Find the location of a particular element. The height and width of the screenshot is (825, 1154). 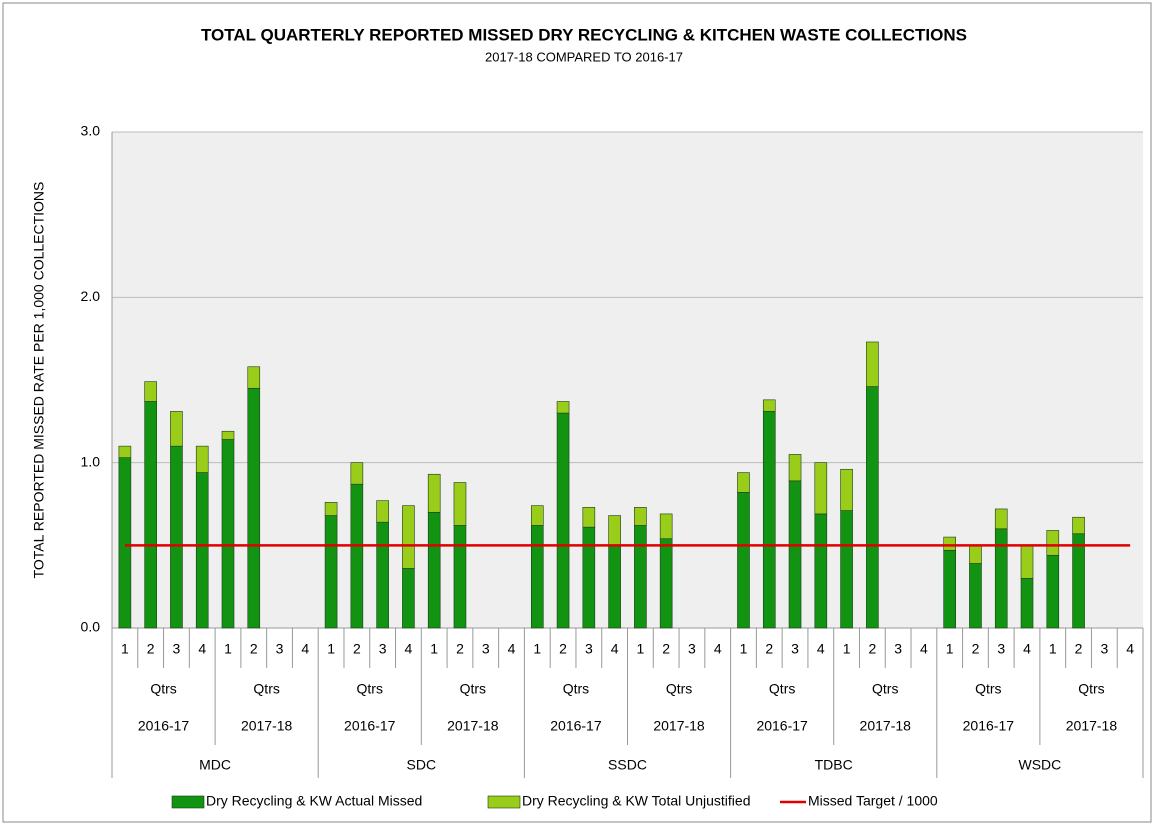

legend-label: Dry Recycling & KW Actual Missed is located at coordinates (314, 801).